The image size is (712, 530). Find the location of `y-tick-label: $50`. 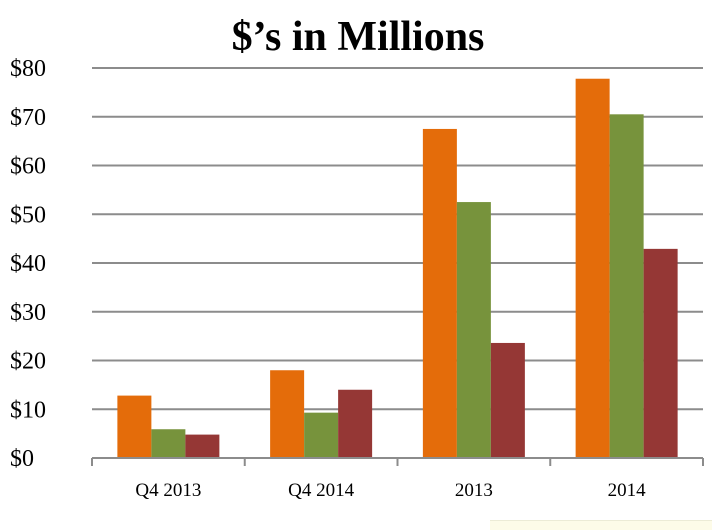

y-tick-label: $50 is located at coordinates (28, 215).